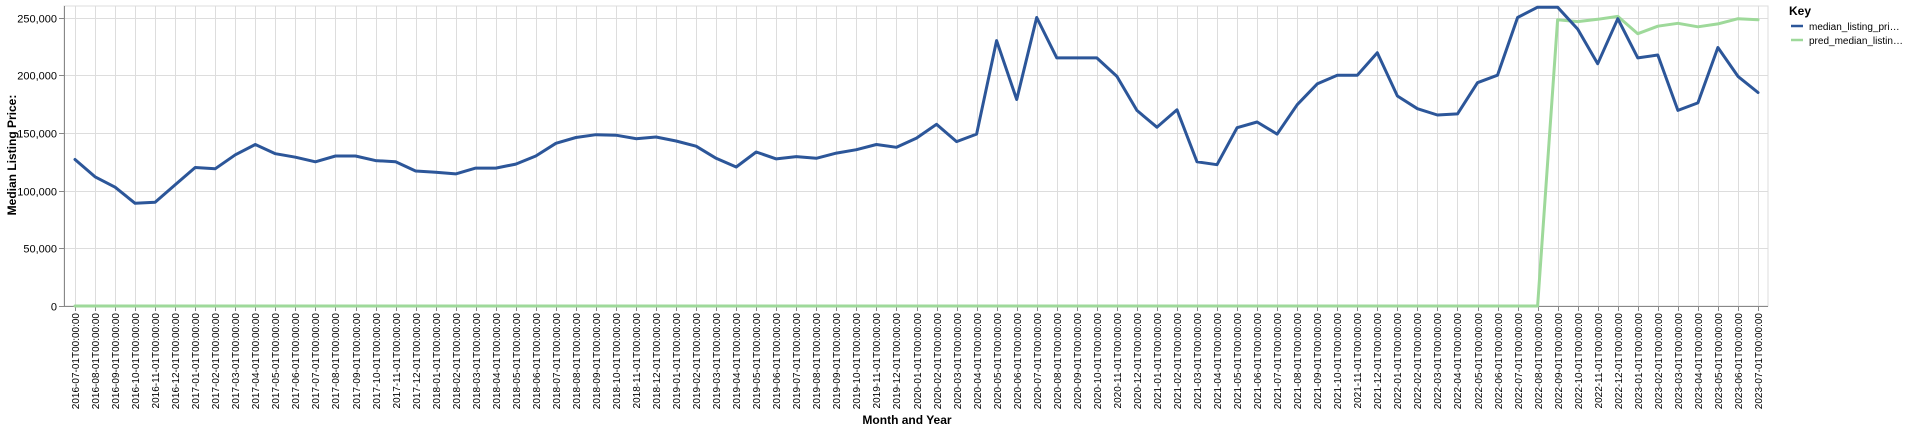  Describe the element at coordinates (276, 361) in the screenshot. I see `x-tick-label: 2017-05-01T00:00:00` at that location.